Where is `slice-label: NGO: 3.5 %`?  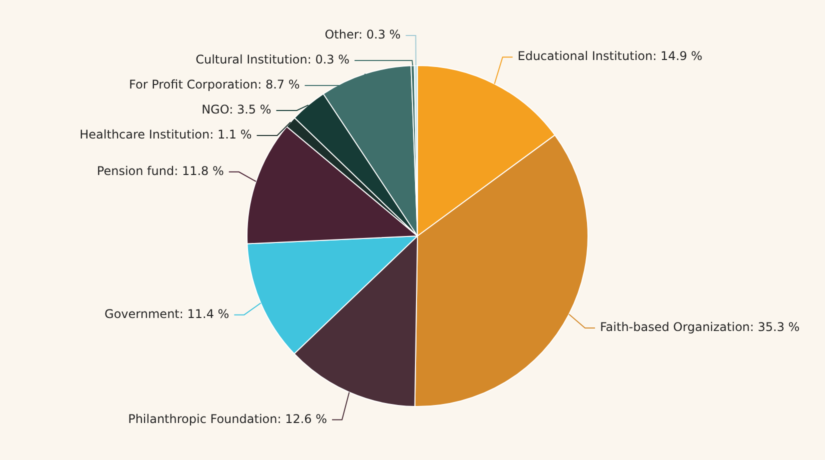
slice-label: NGO: 3.5 % is located at coordinates (237, 109).